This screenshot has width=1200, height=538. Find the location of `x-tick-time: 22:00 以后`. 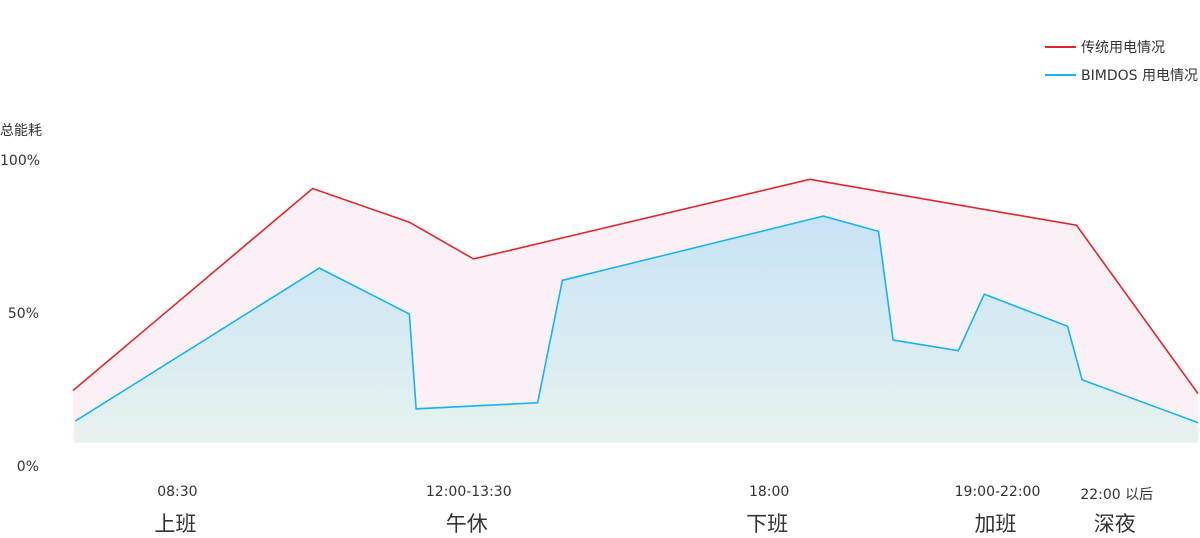

x-tick-time: 22:00 以后 is located at coordinates (1117, 495).